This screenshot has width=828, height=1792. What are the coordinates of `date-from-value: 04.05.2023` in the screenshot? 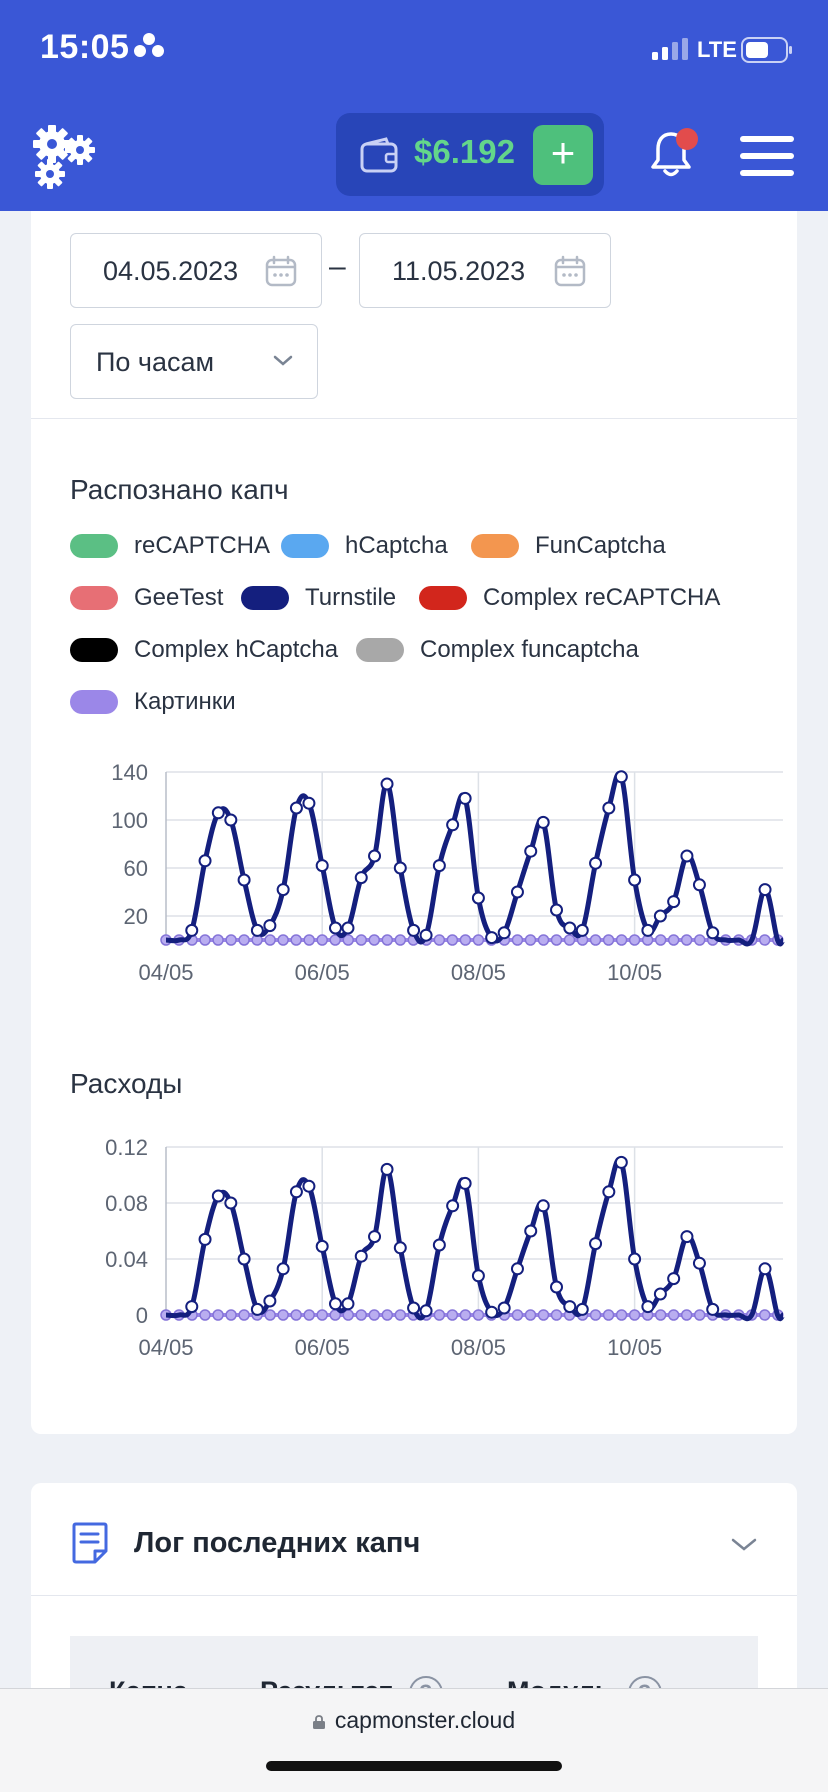 It's located at (171, 271).